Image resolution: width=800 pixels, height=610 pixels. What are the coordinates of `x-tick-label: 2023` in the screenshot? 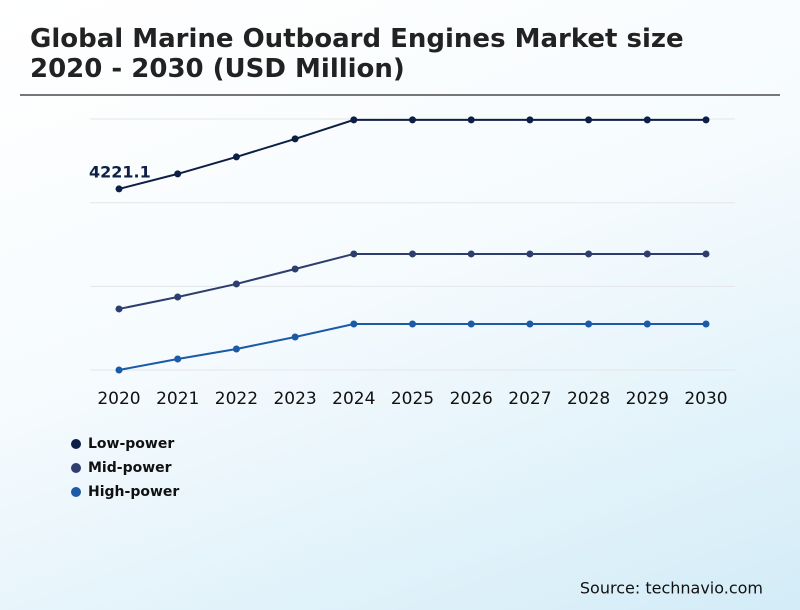 It's located at (294, 399).